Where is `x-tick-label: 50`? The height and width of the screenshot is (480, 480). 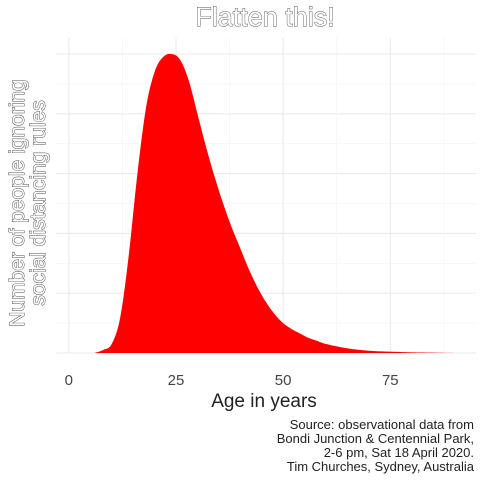
x-tick-label: 50 is located at coordinates (283, 380).